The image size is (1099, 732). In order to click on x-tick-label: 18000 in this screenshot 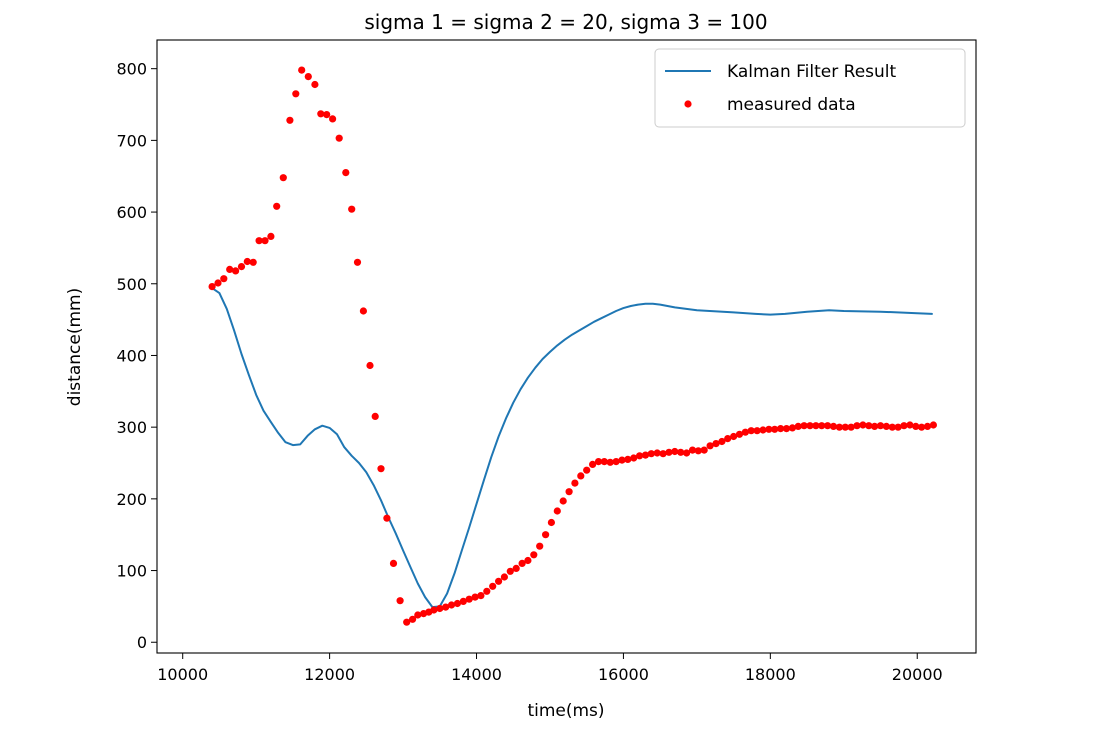, I will do `click(770, 674)`.